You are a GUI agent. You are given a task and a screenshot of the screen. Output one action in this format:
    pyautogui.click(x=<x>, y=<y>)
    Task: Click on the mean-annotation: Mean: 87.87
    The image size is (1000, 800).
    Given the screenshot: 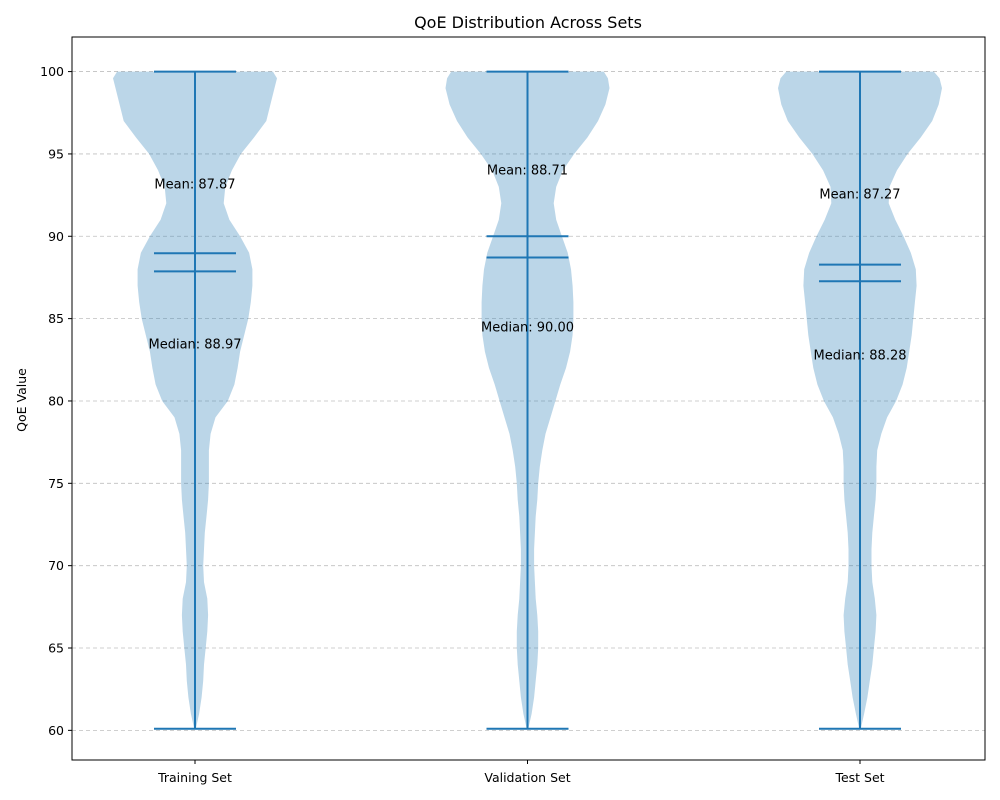 What is the action you would take?
    pyautogui.click(x=194, y=185)
    